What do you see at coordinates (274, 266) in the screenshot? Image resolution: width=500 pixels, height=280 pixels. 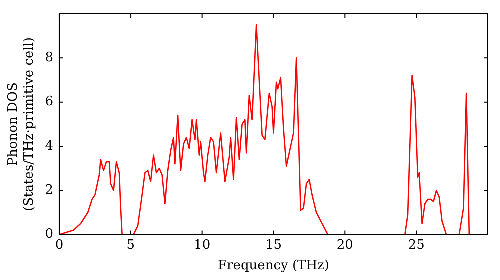 I see `x-axis-title: Frequency (THz)` at bounding box center [274, 266].